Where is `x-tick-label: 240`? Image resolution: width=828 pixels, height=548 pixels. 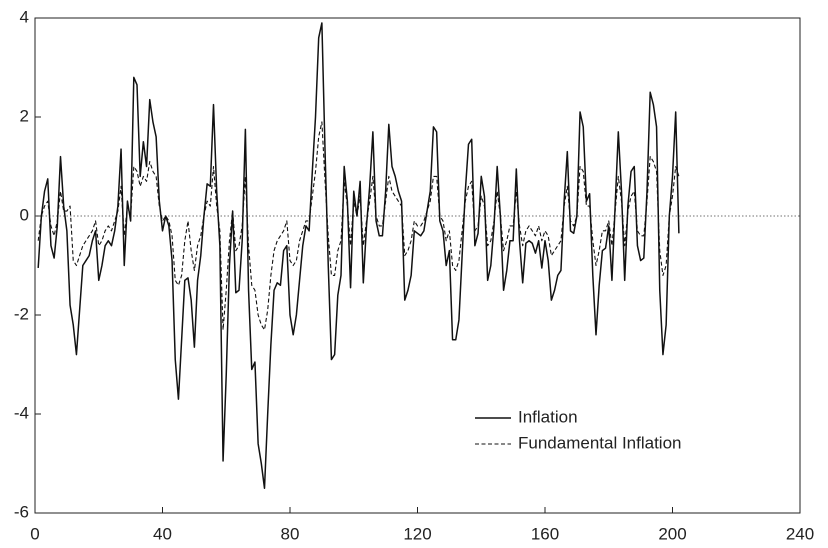 x-tick-label: 240 is located at coordinates (800, 533).